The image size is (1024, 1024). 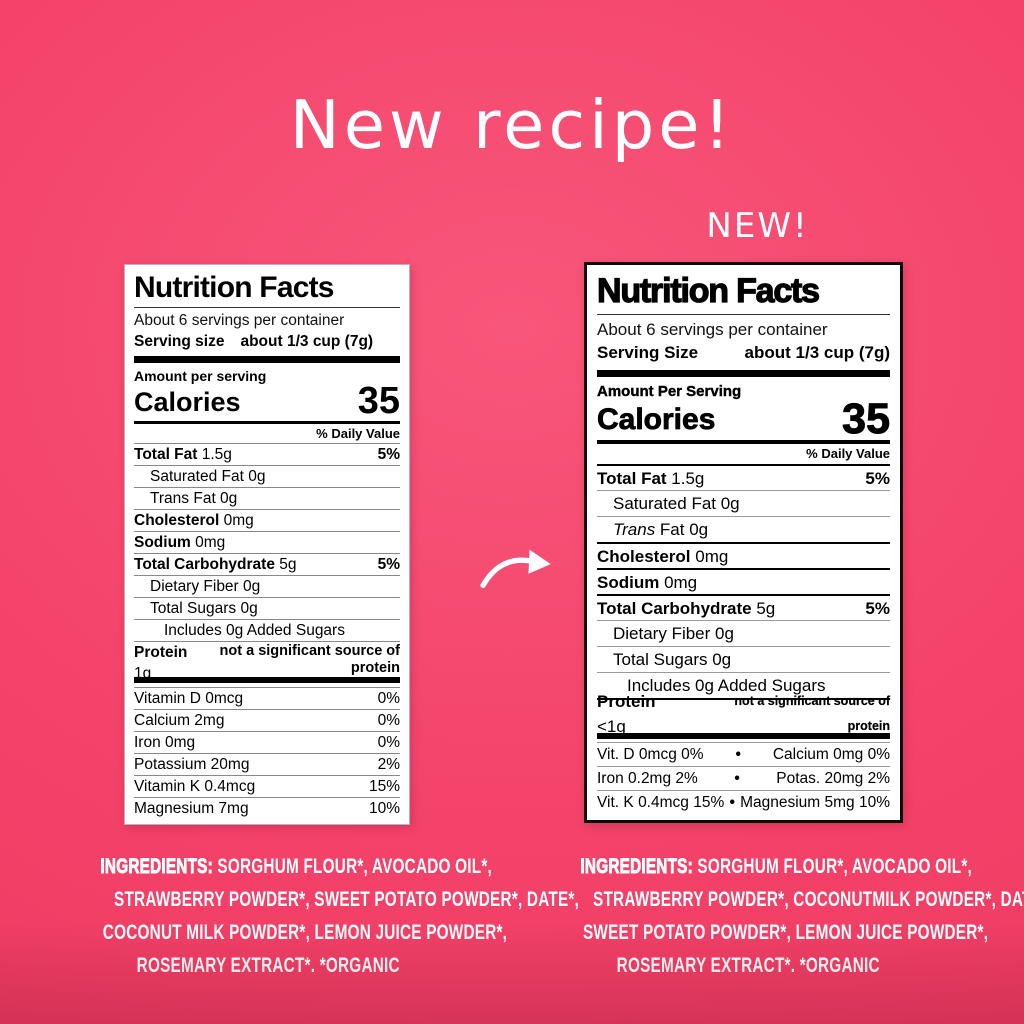 What do you see at coordinates (817, 352) in the screenshot?
I see `new-serving-size-value: about 1/3 cup (7g)` at bounding box center [817, 352].